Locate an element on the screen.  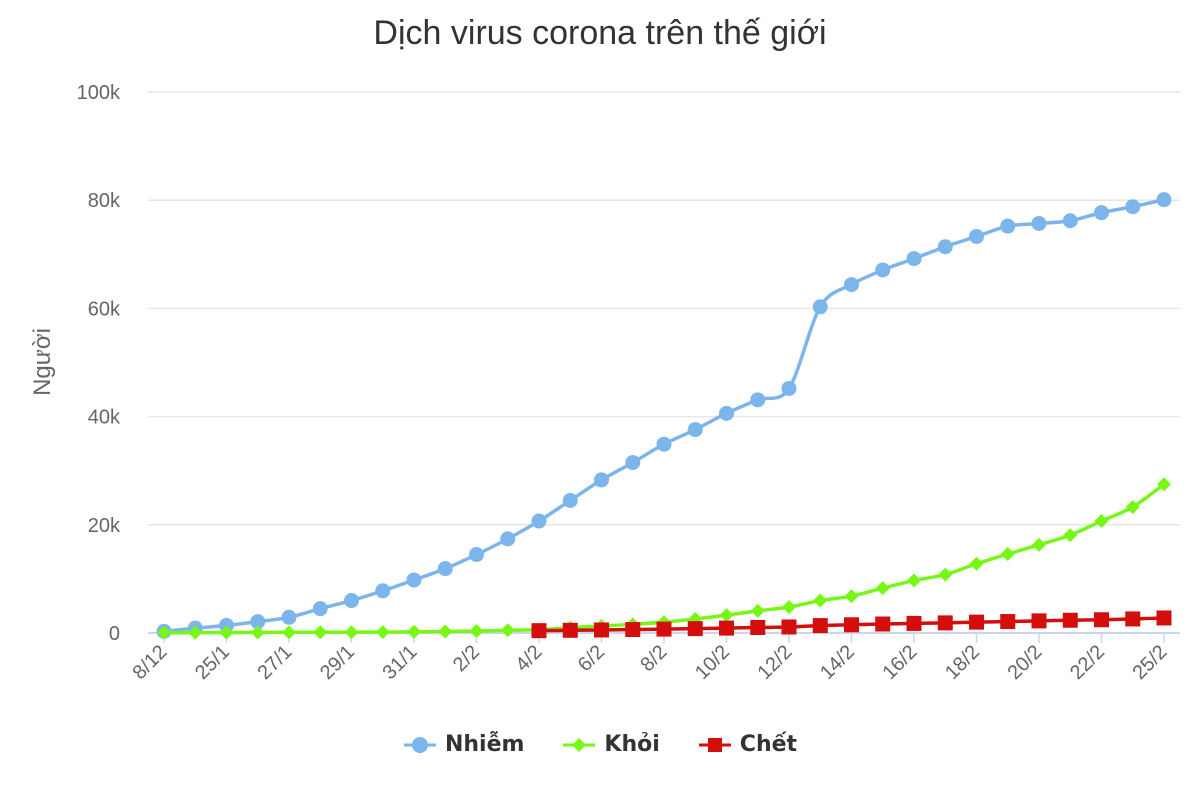
x-tick-label: 6/2 is located at coordinates (591, 658).